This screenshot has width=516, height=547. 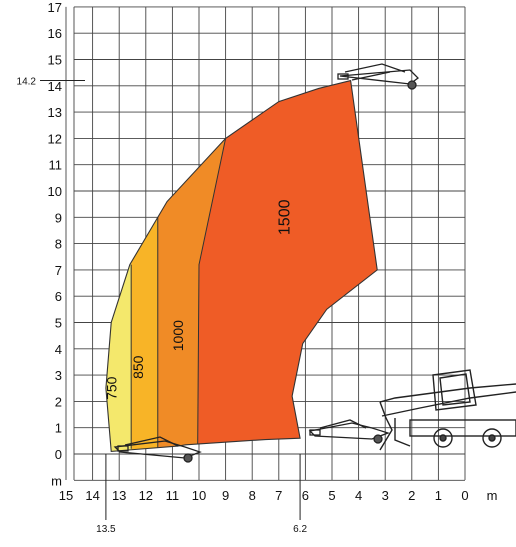 What do you see at coordinates (349, 431) in the screenshot?
I see `boom-low-close-icon` at bounding box center [349, 431].